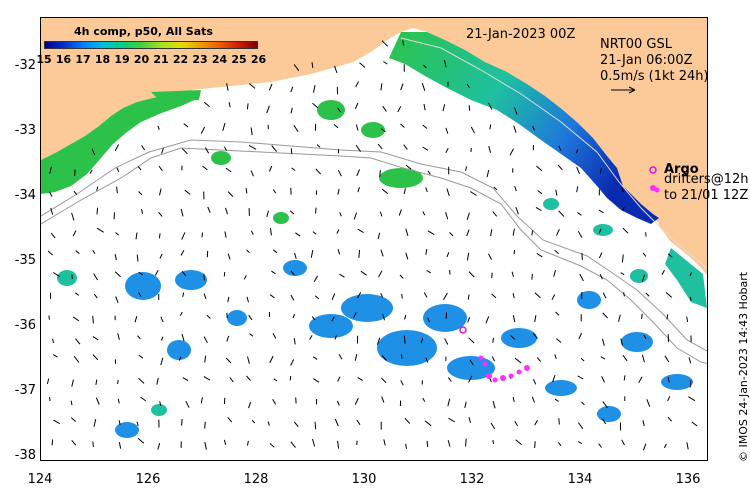 Image resolution: width=750 pixels, height=496 pixels. What do you see at coordinates (120, 142) in the screenshot?
I see `sst-west-band` at bounding box center [120, 142].